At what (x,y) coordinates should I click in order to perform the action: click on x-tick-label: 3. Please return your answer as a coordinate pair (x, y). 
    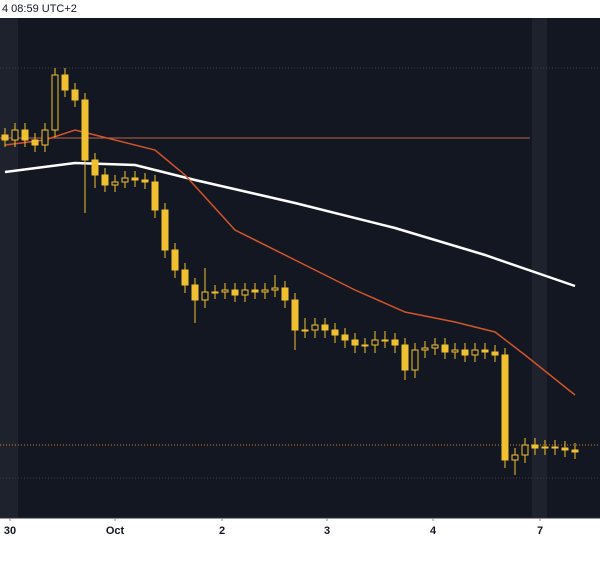
    Looking at the image, I should click on (327, 531).